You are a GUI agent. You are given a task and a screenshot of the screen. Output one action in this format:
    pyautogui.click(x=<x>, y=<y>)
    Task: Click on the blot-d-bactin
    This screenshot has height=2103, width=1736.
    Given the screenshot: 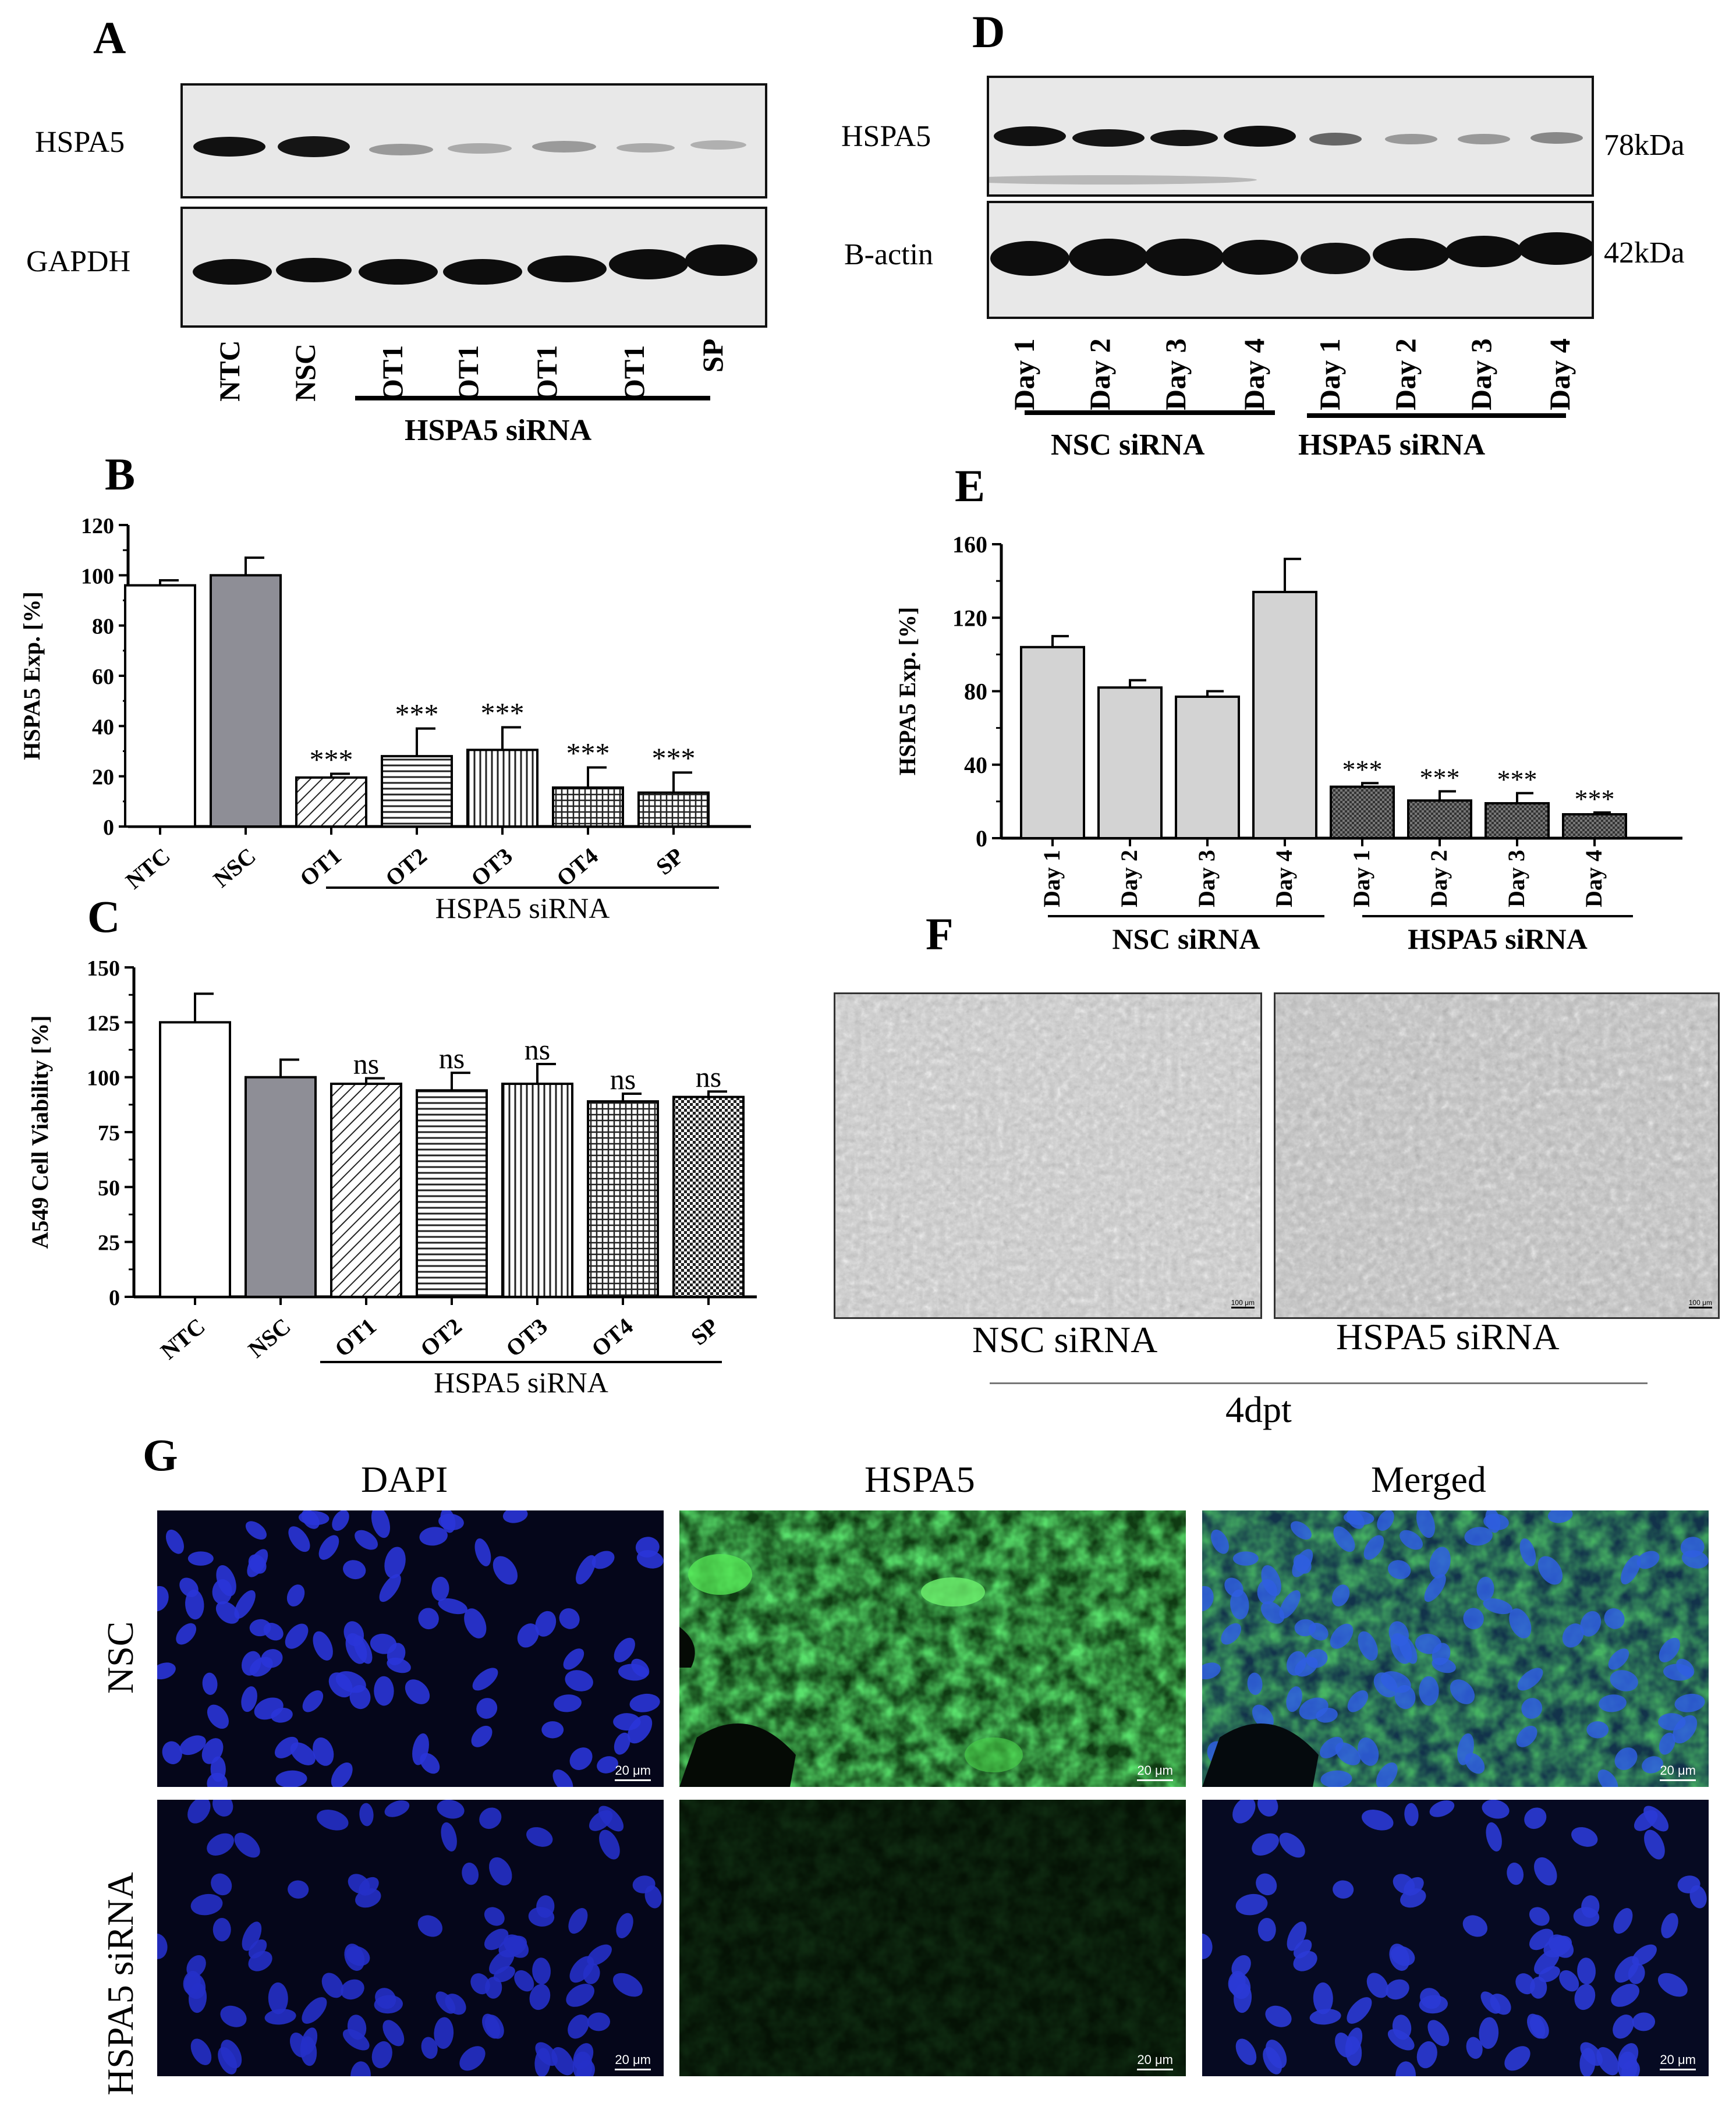 What is the action you would take?
    pyautogui.click(x=1290, y=260)
    